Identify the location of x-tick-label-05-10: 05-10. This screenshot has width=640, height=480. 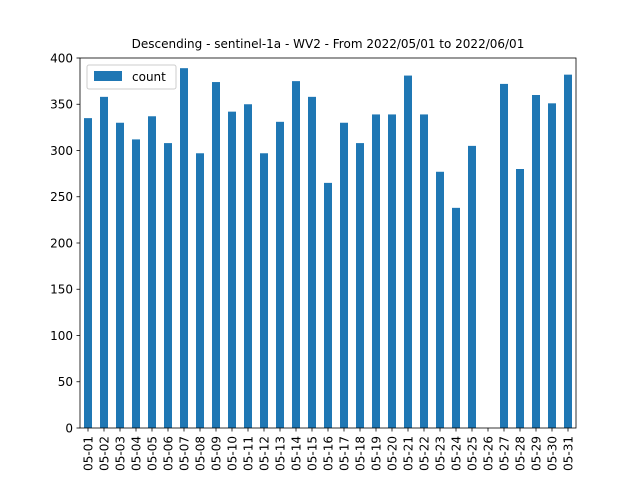
(233, 453).